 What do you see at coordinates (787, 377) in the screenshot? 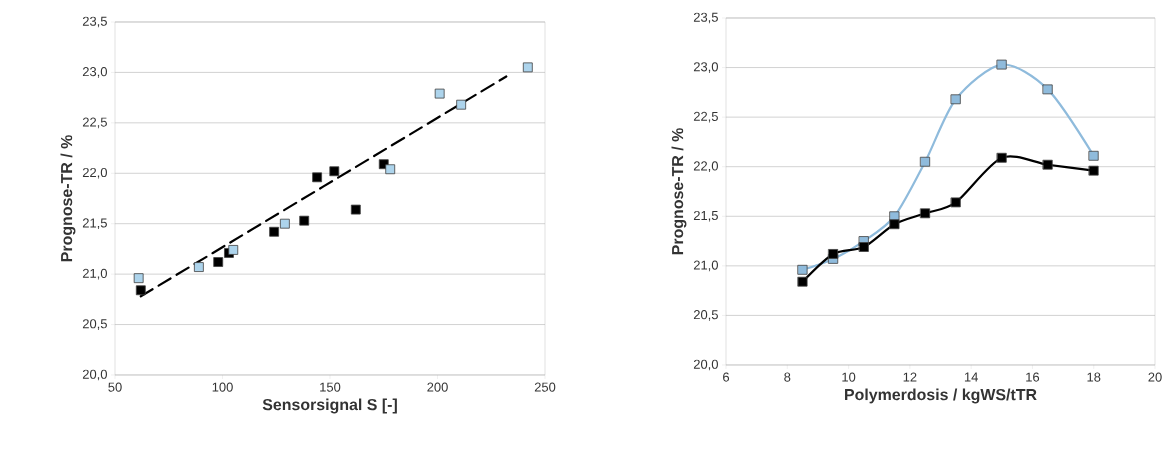
I see `x-tick-label: 8` at bounding box center [787, 377].